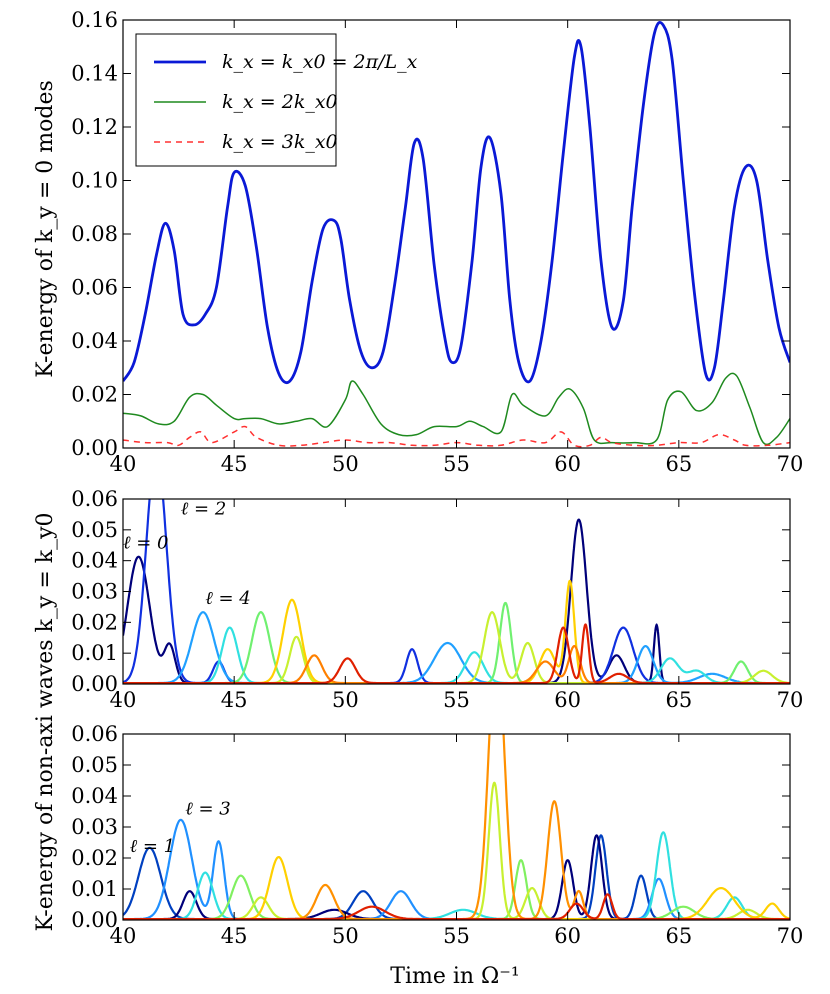 The width and height of the screenshot is (830, 994). Describe the element at coordinates (94, 20) in the screenshot. I see `y-tick-label: 0.16` at that location.